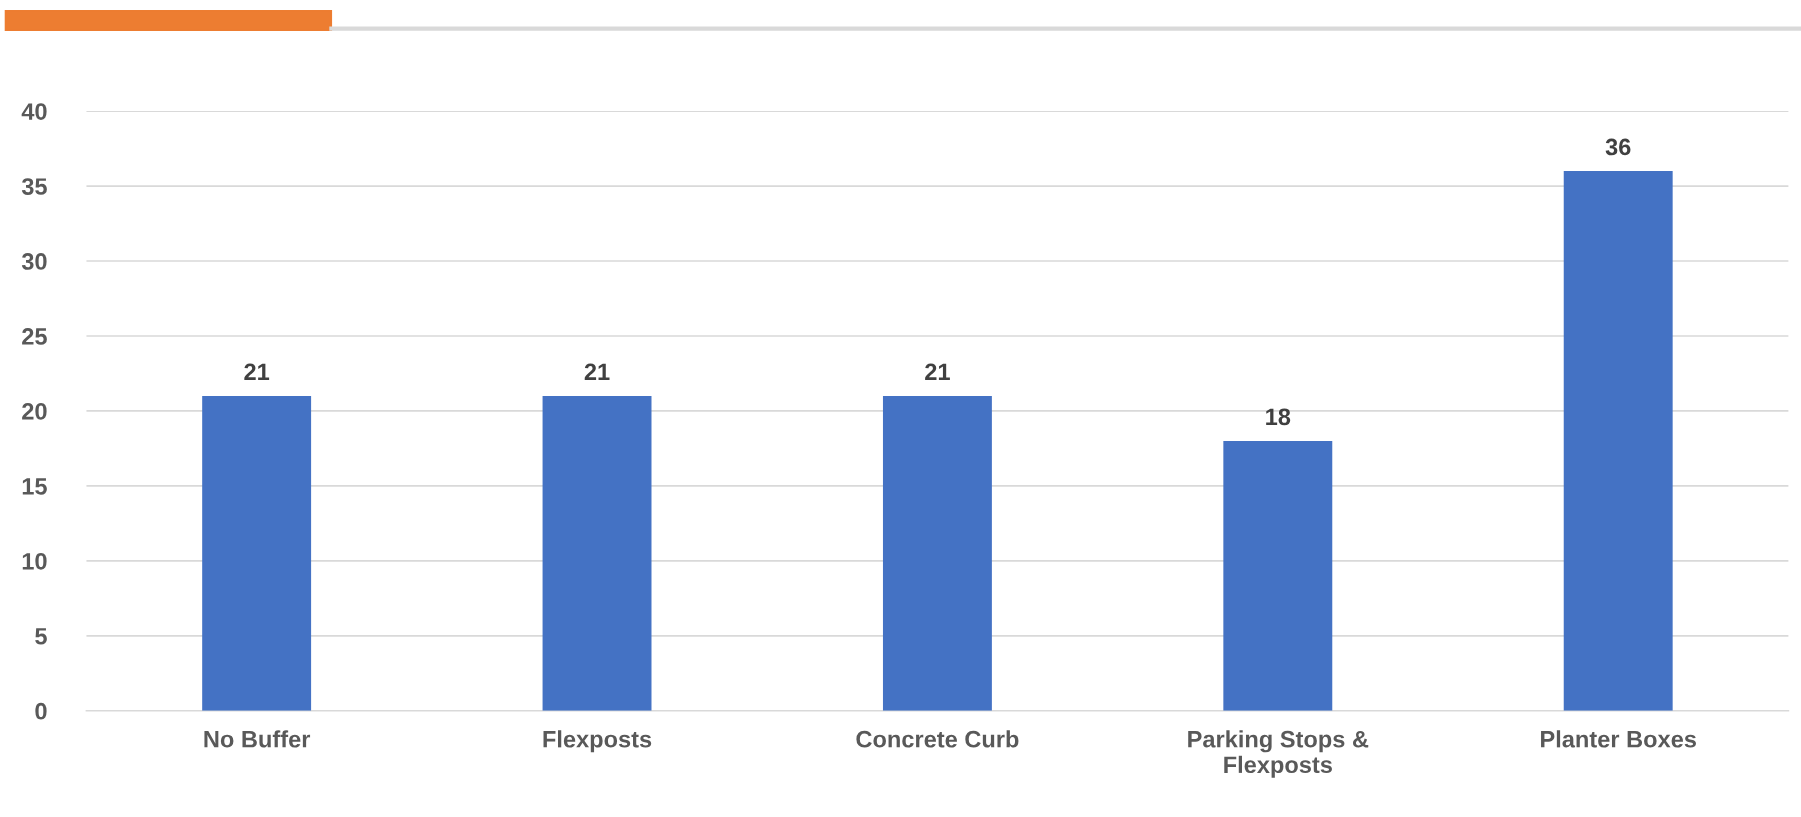 Image resolution: width=1801 pixels, height=817 pixels. What do you see at coordinates (41, 636) in the screenshot?
I see `y-tick-label: 5` at bounding box center [41, 636].